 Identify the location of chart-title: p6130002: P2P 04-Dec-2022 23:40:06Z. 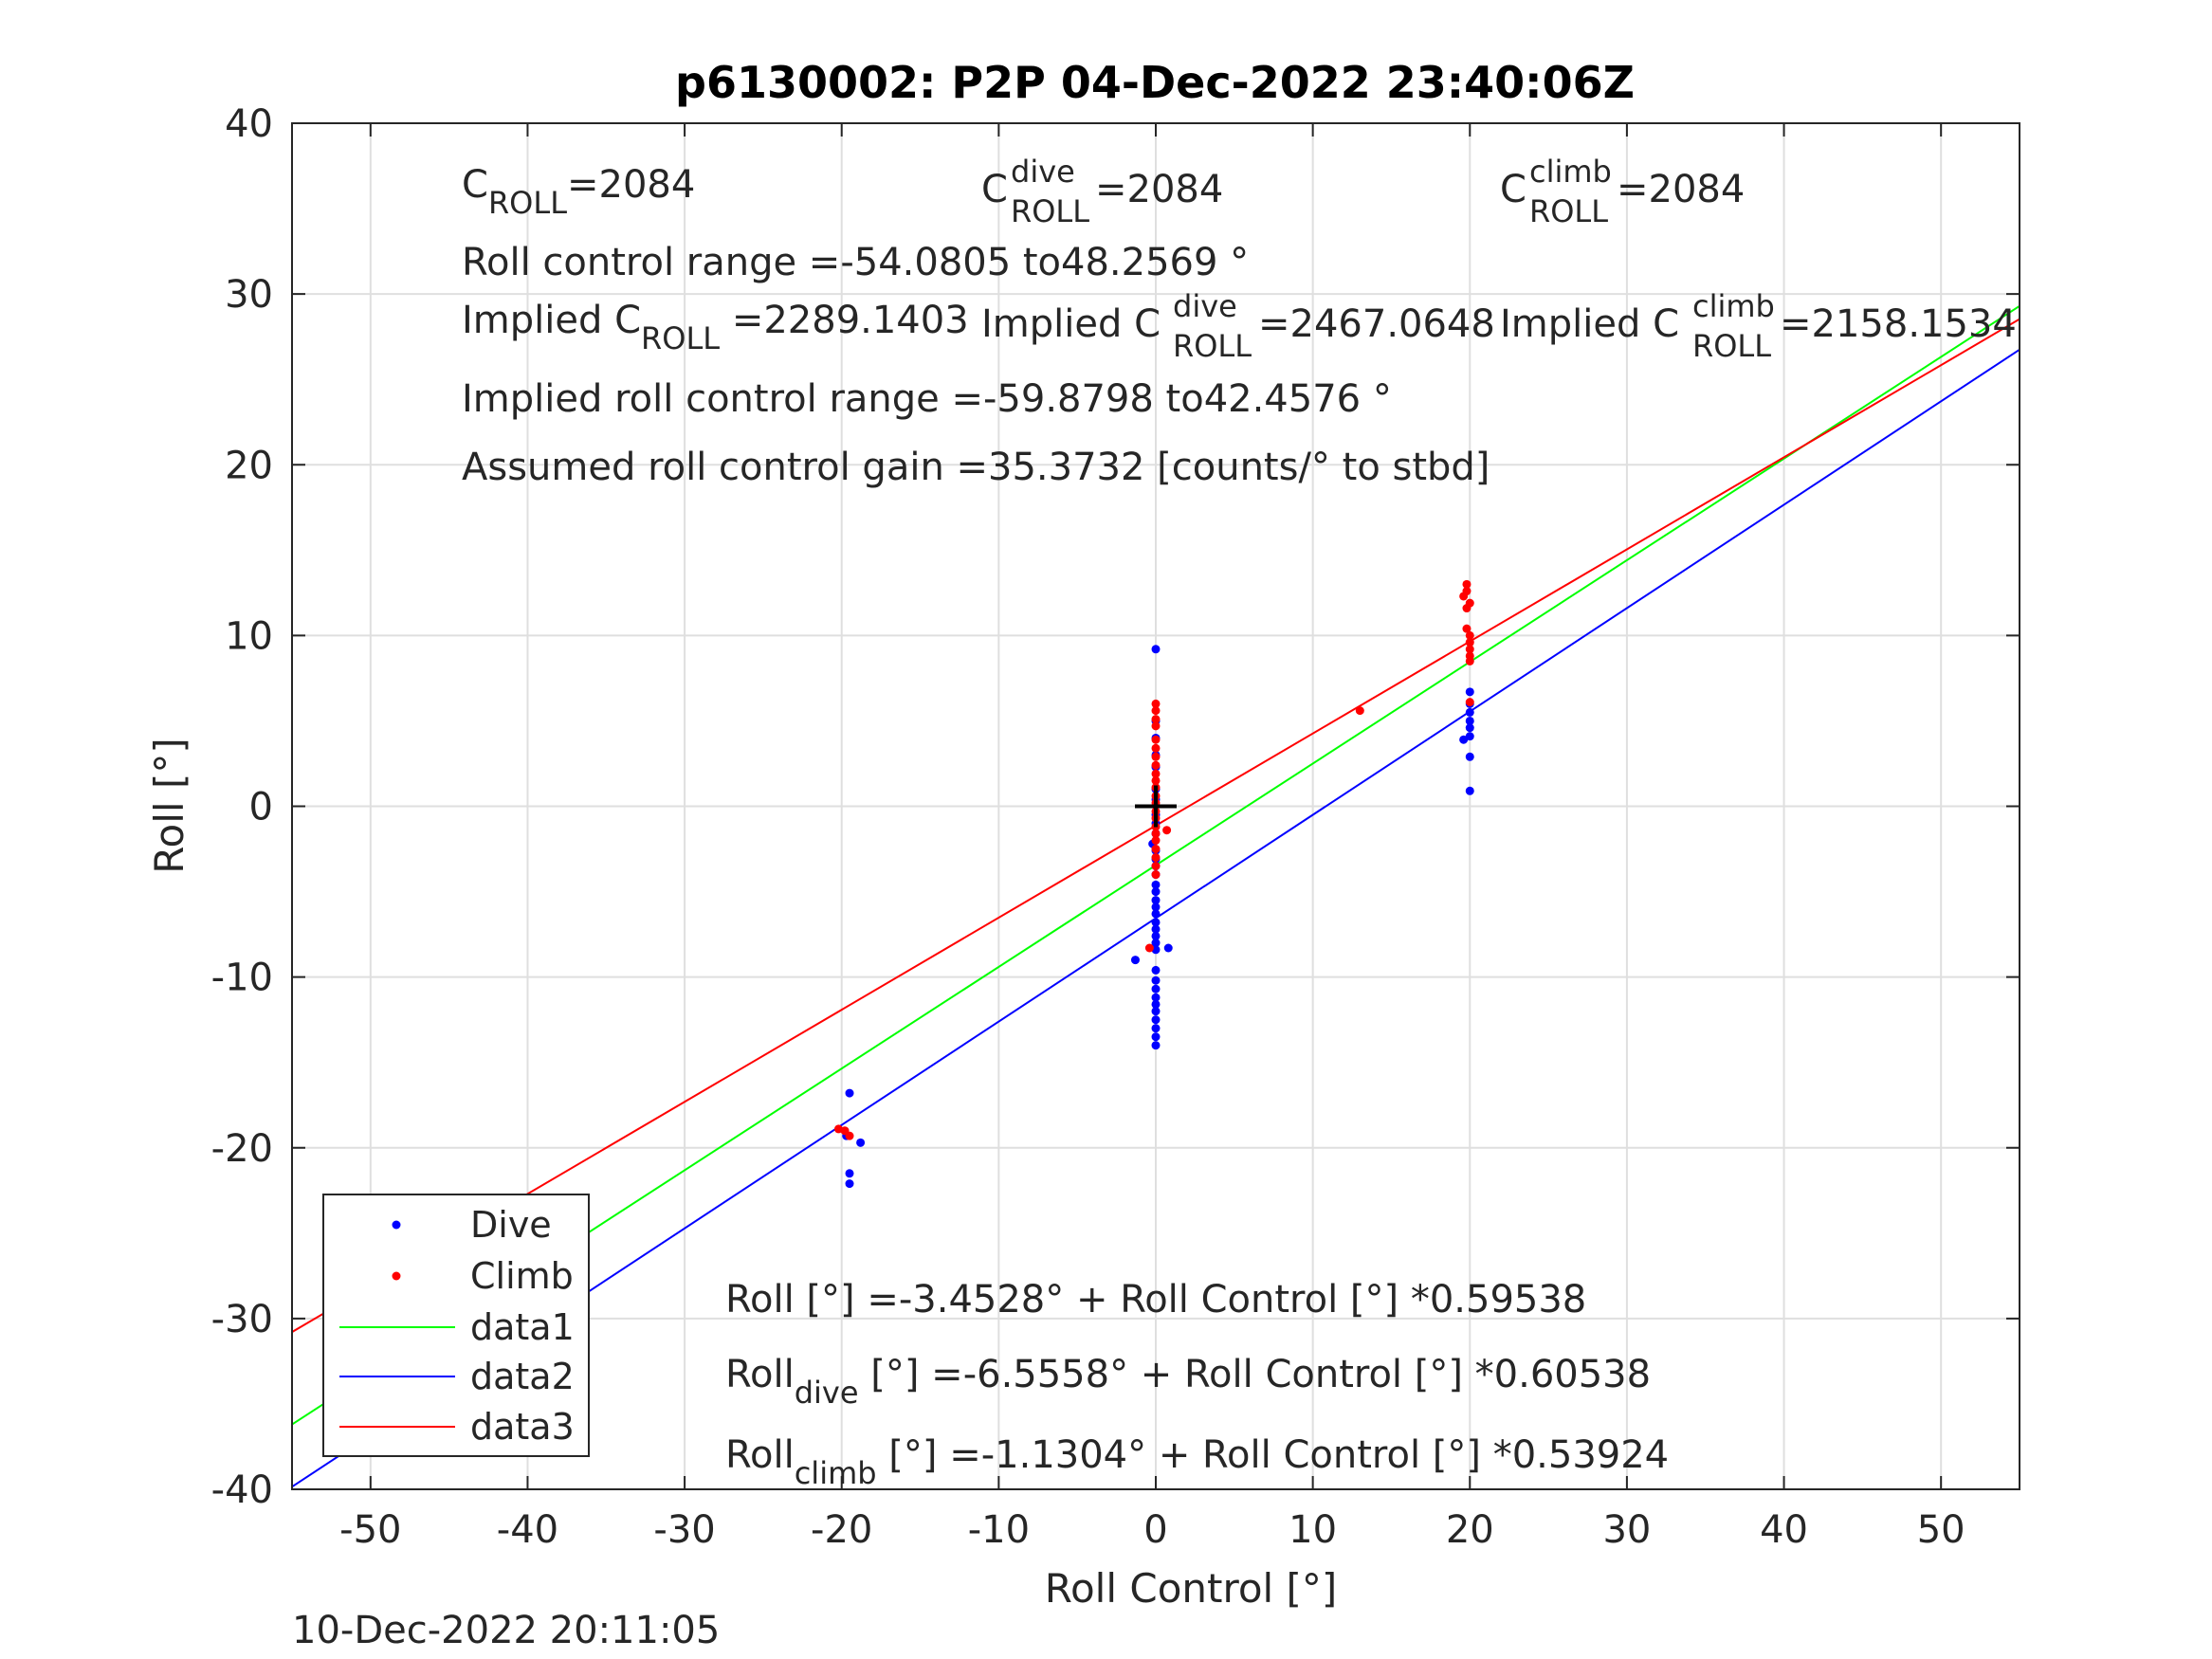
(1155, 82).